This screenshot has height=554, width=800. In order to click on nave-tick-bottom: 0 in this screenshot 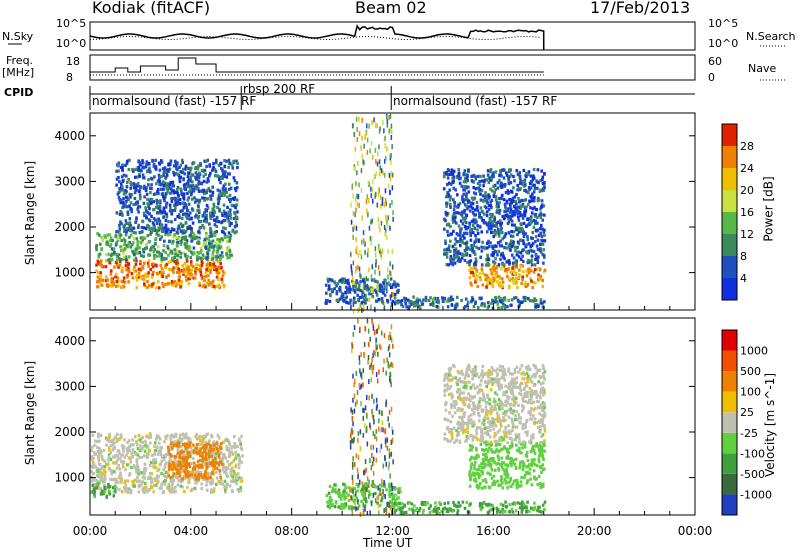, I will do `click(711, 77)`.